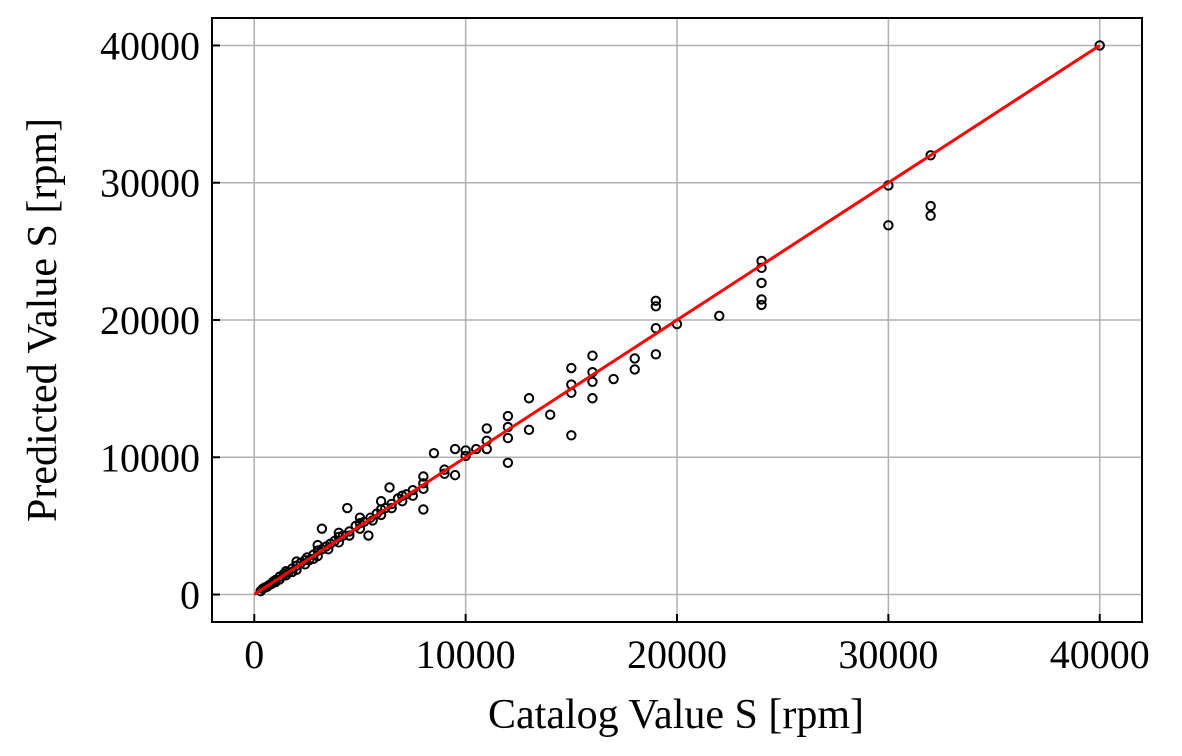 The image size is (1182, 756). What do you see at coordinates (888, 654) in the screenshot?
I see `x-tick-label: 30000` at bounding box center [888, 654].